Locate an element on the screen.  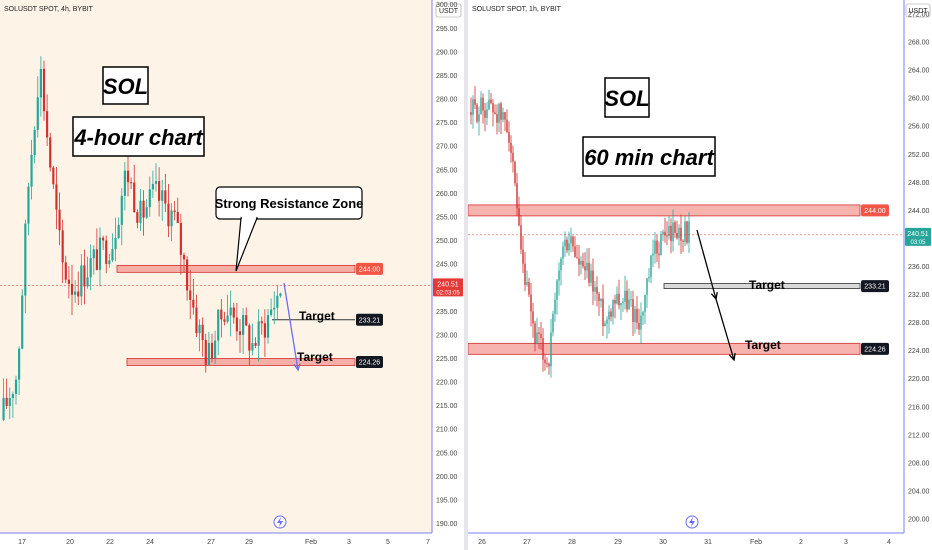
x-tick-label: 27 is located at coordinates (211, 542).